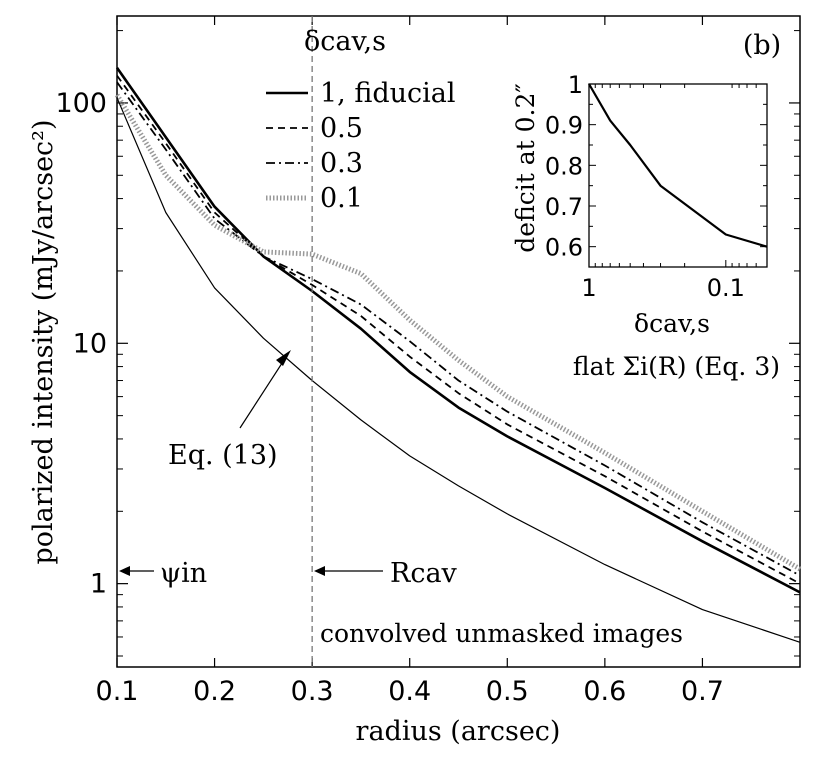 This screenshot has height=767, width=830. Describe the element at coordinates (263, 392) in the screenshot. I see `eq13-arrow-shaft` at that location.